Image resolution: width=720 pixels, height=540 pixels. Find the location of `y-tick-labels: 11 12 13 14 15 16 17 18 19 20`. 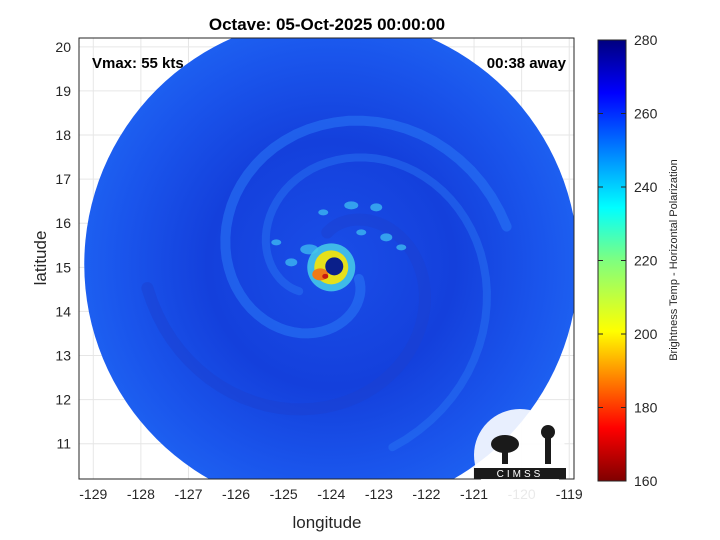

y-tick-labels: 11 12 13 14 15 16 17 18 19 20 is located at coordinates (63, 245).